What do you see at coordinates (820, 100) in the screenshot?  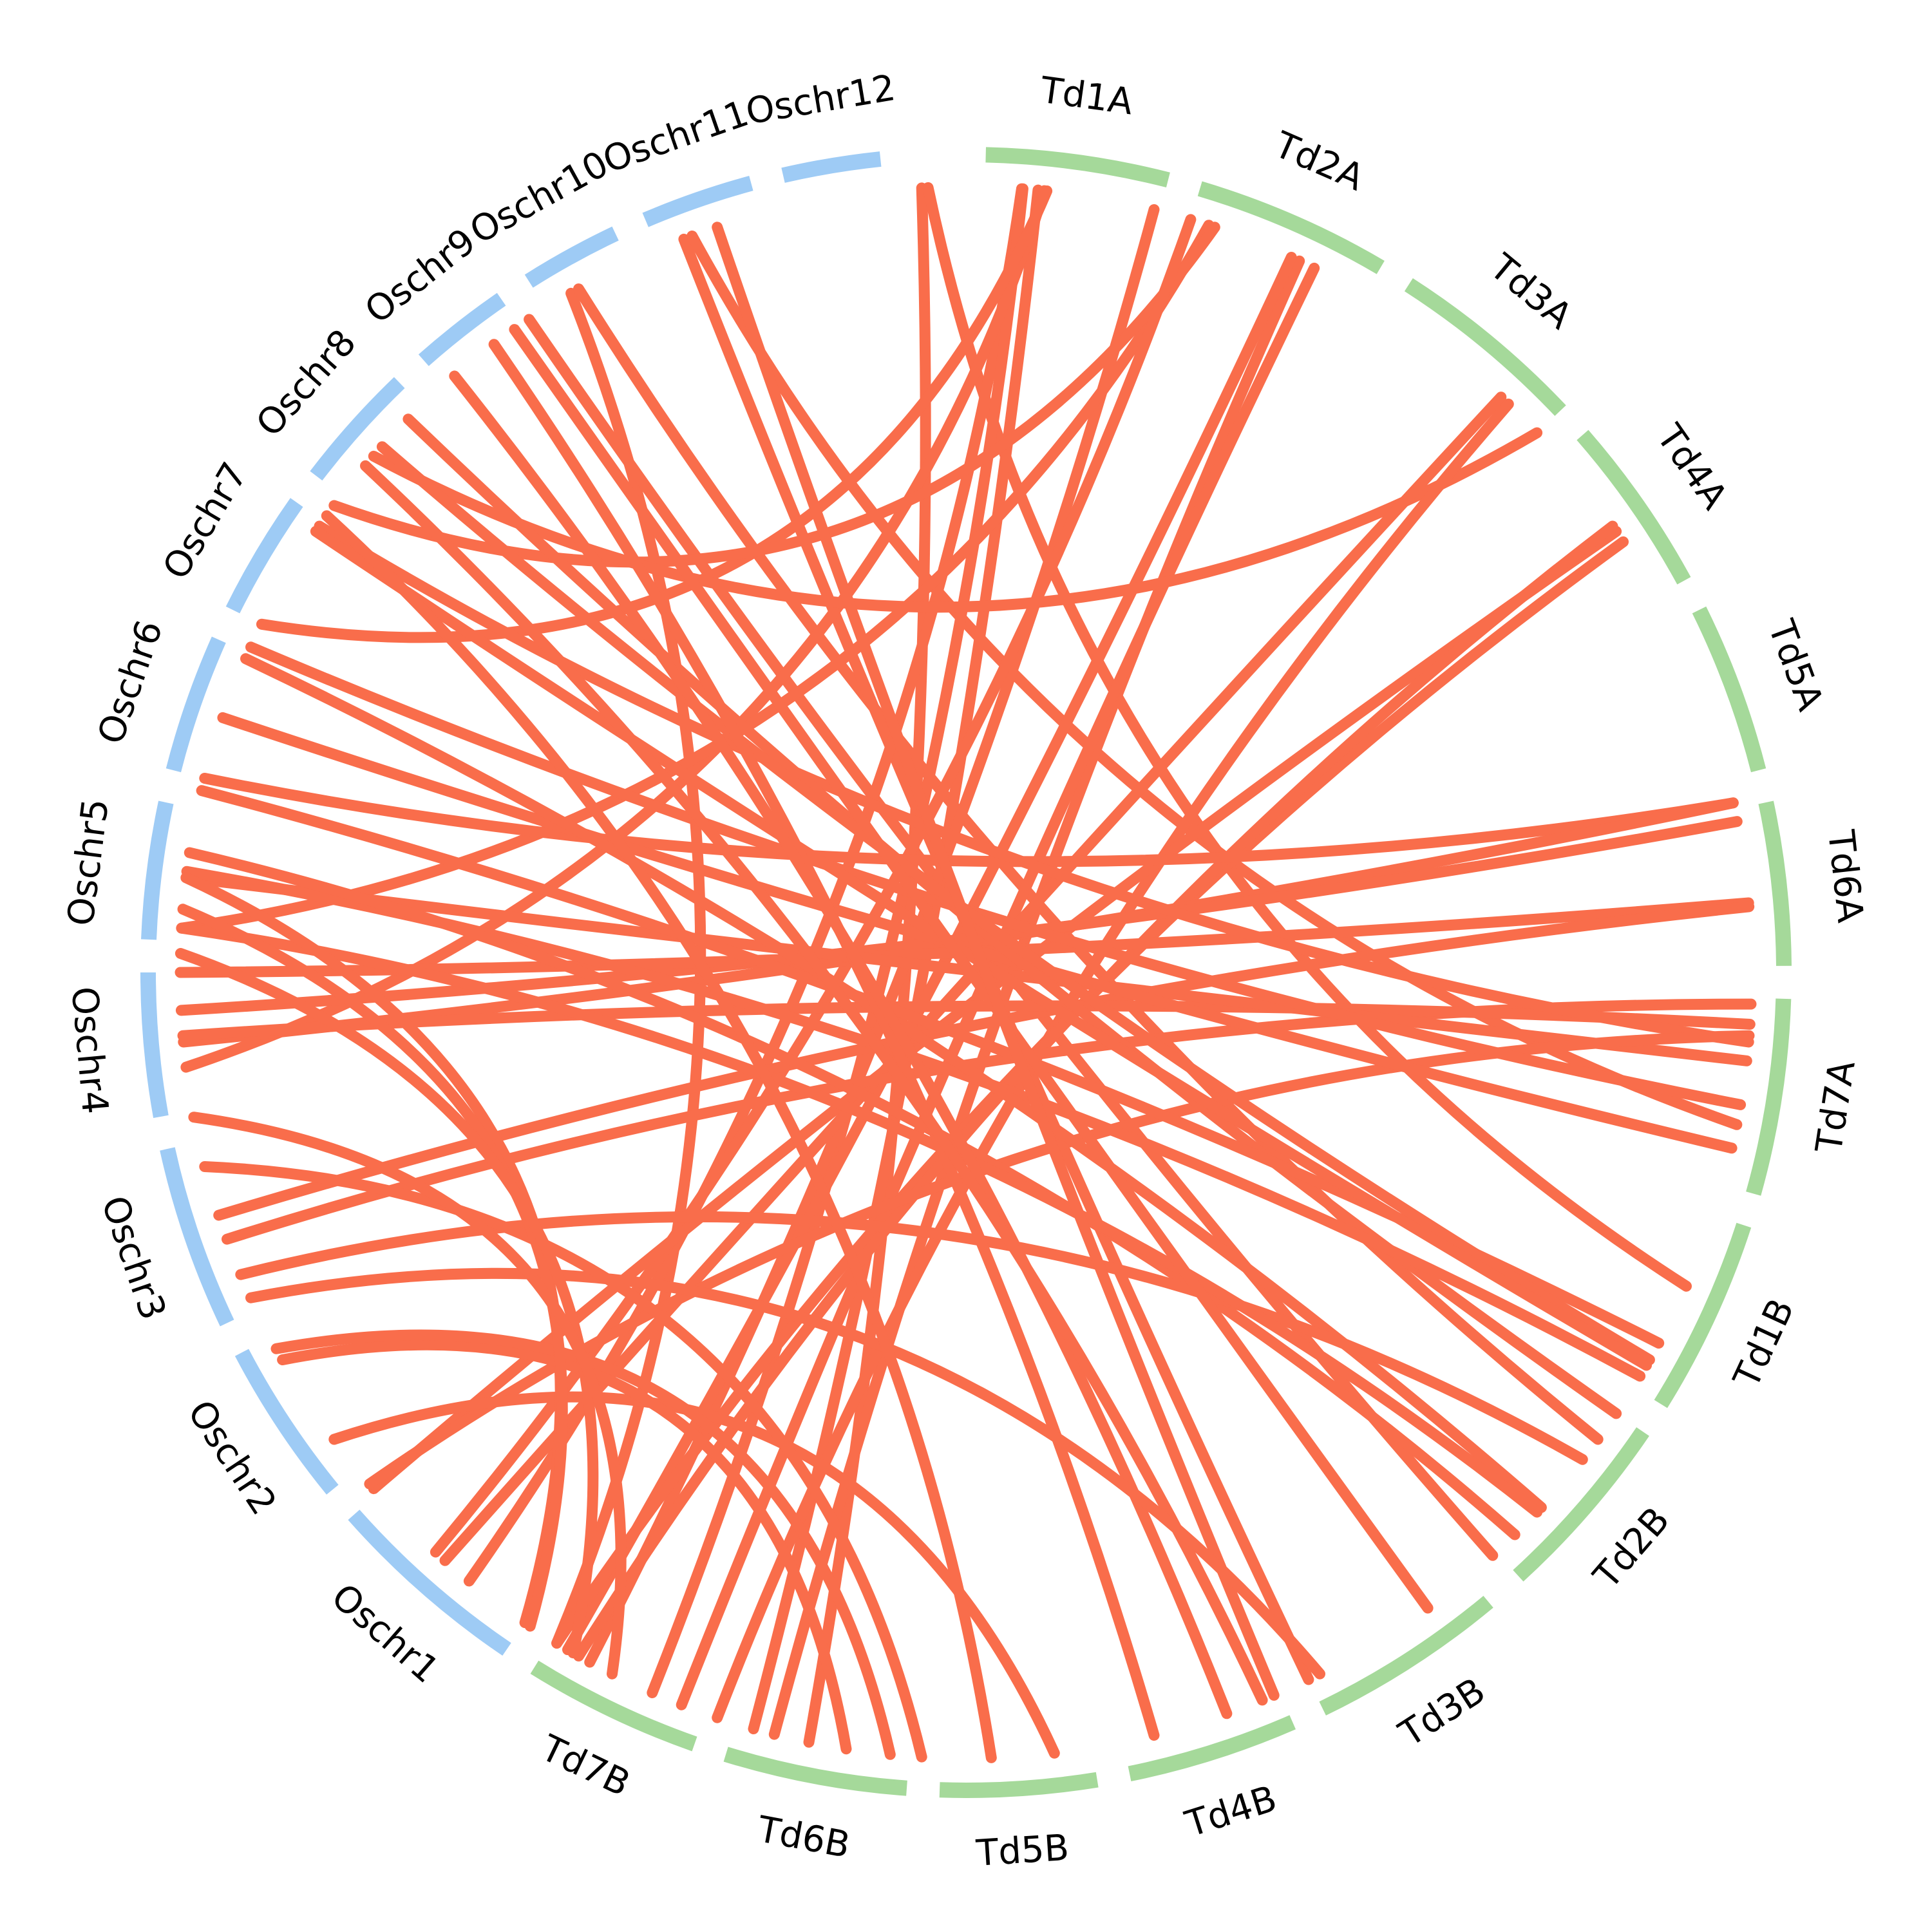 I see `chromosome-label-oschr12: Oschr12` at bounding box center [820, 100].